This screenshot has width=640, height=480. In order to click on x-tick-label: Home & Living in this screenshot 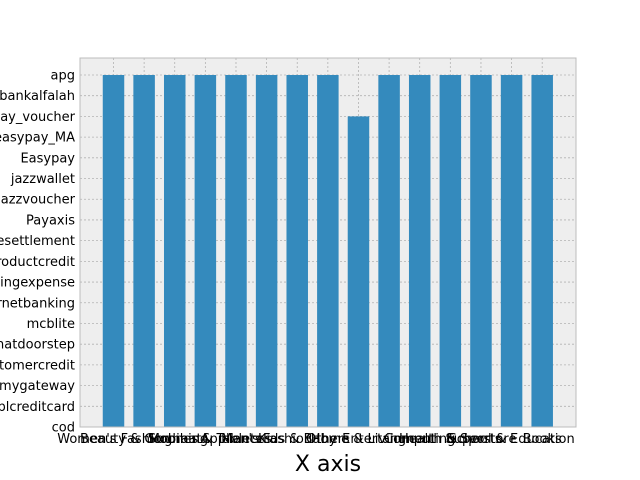, I will do `click(358, 439)`.